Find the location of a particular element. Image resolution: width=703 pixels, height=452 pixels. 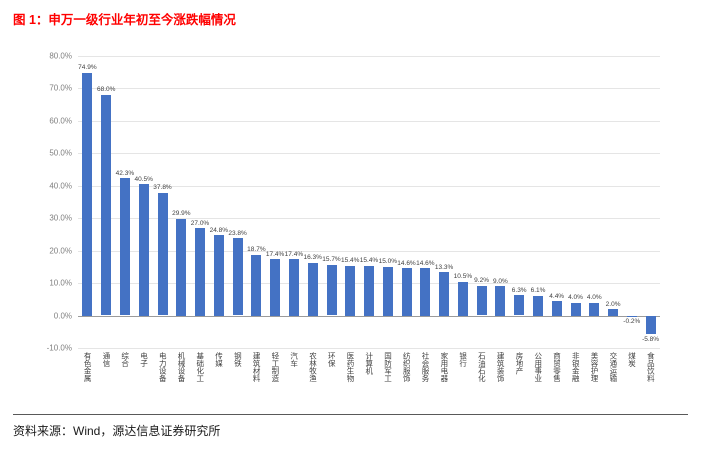

x-category-label: 环保 is located at coordinates (332, 359).